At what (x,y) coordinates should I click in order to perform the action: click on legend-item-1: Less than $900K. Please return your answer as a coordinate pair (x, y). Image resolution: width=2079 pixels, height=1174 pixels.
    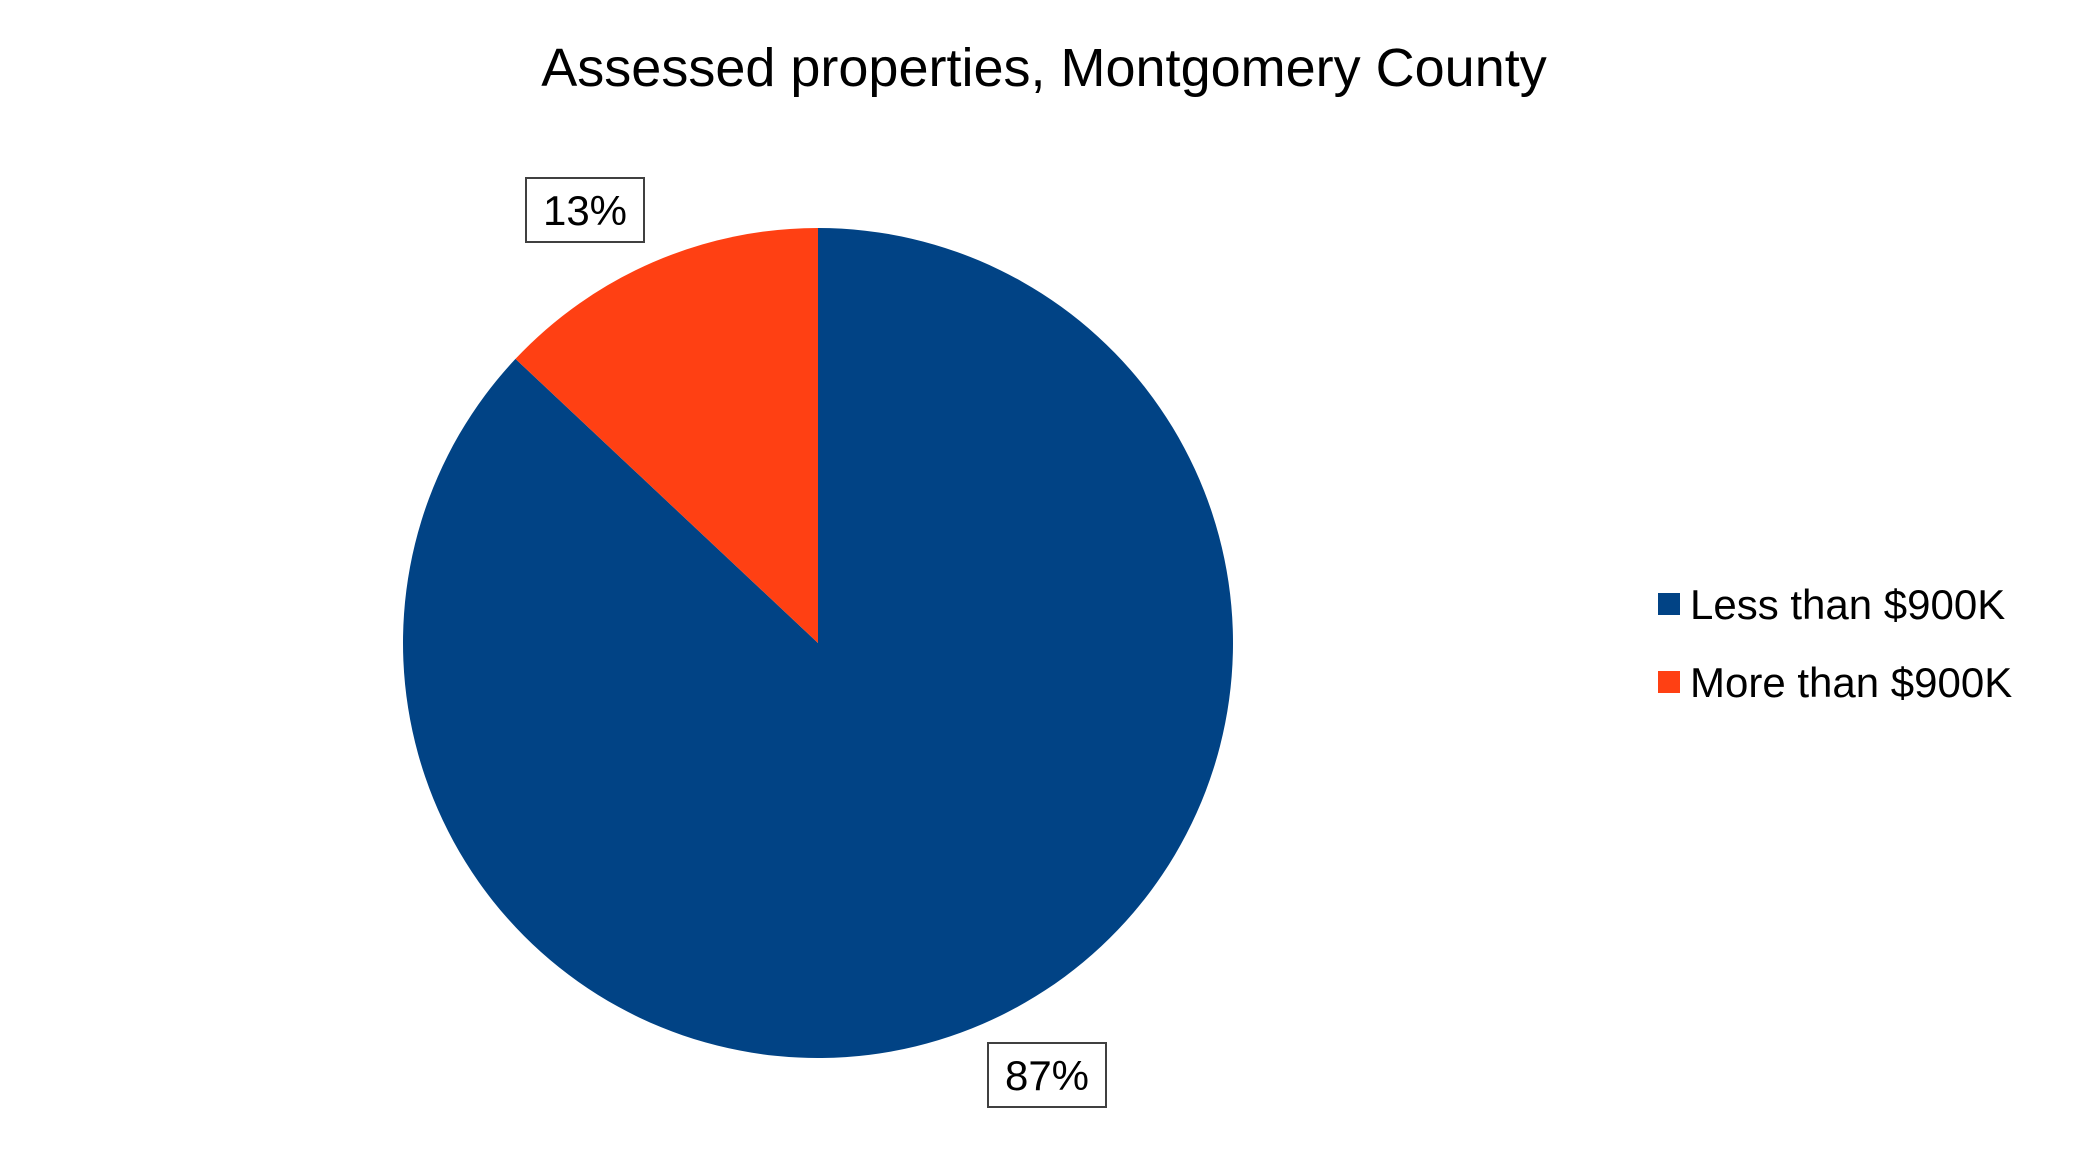
    Looking at the image, I should click on (1831, 604).